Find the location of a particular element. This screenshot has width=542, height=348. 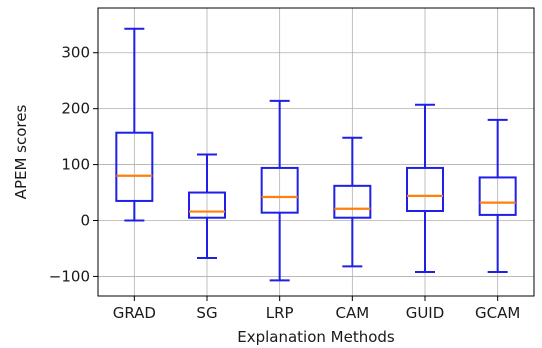

y-axis-label: APEM scores is located at coordinates (21, 152).